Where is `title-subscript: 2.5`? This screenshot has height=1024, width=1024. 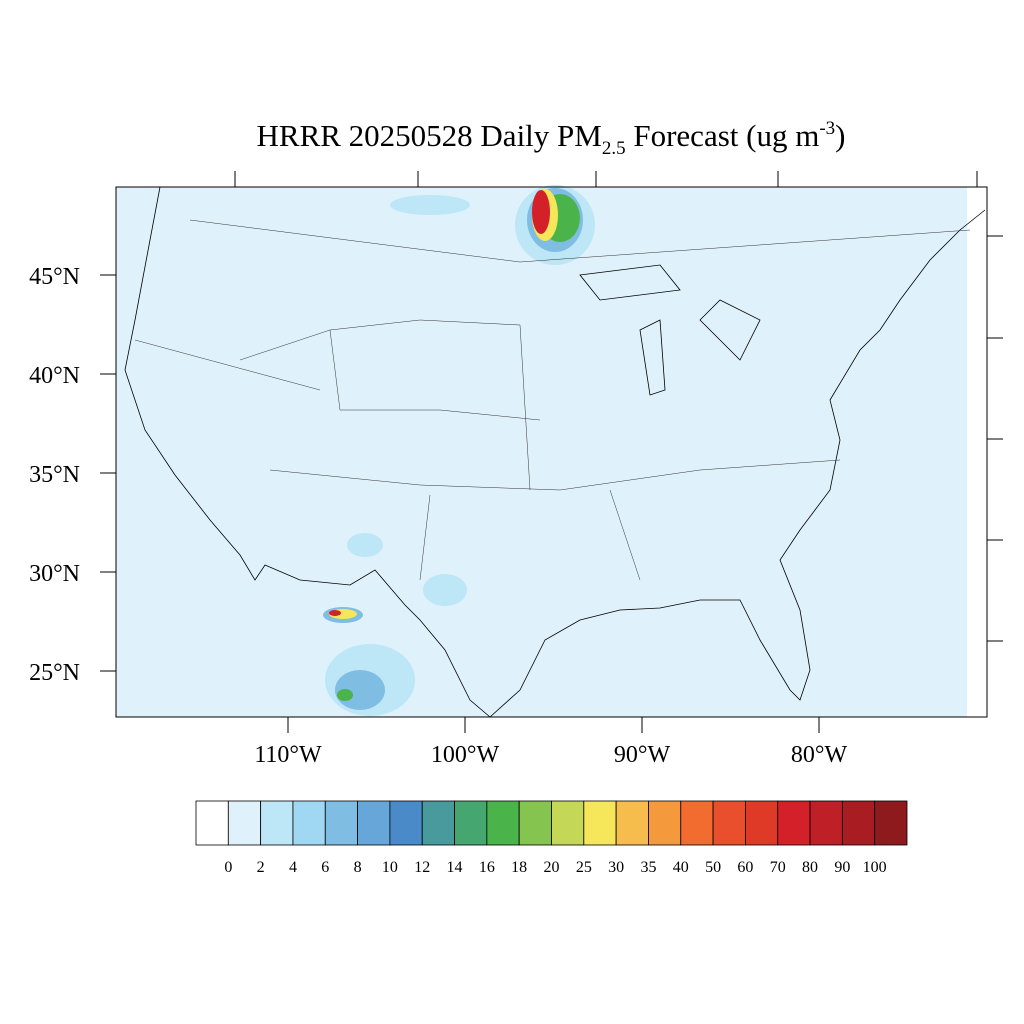 title-subscript: 2.5 is located at coordinates (614, 148).